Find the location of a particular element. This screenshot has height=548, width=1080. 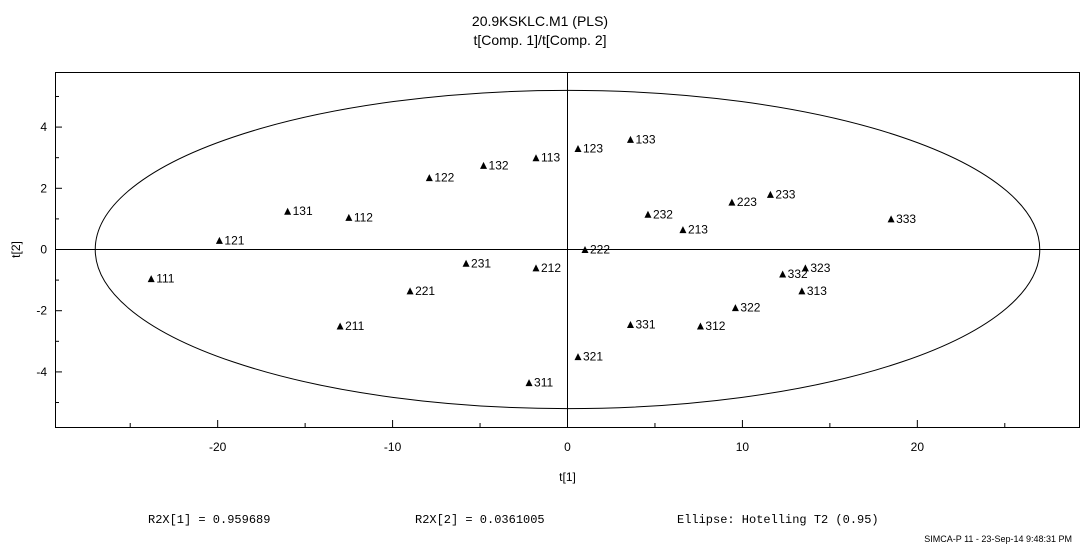

r2x2-stat: R2X[2] = 0.0361005 is located at coordinates (480, 520).